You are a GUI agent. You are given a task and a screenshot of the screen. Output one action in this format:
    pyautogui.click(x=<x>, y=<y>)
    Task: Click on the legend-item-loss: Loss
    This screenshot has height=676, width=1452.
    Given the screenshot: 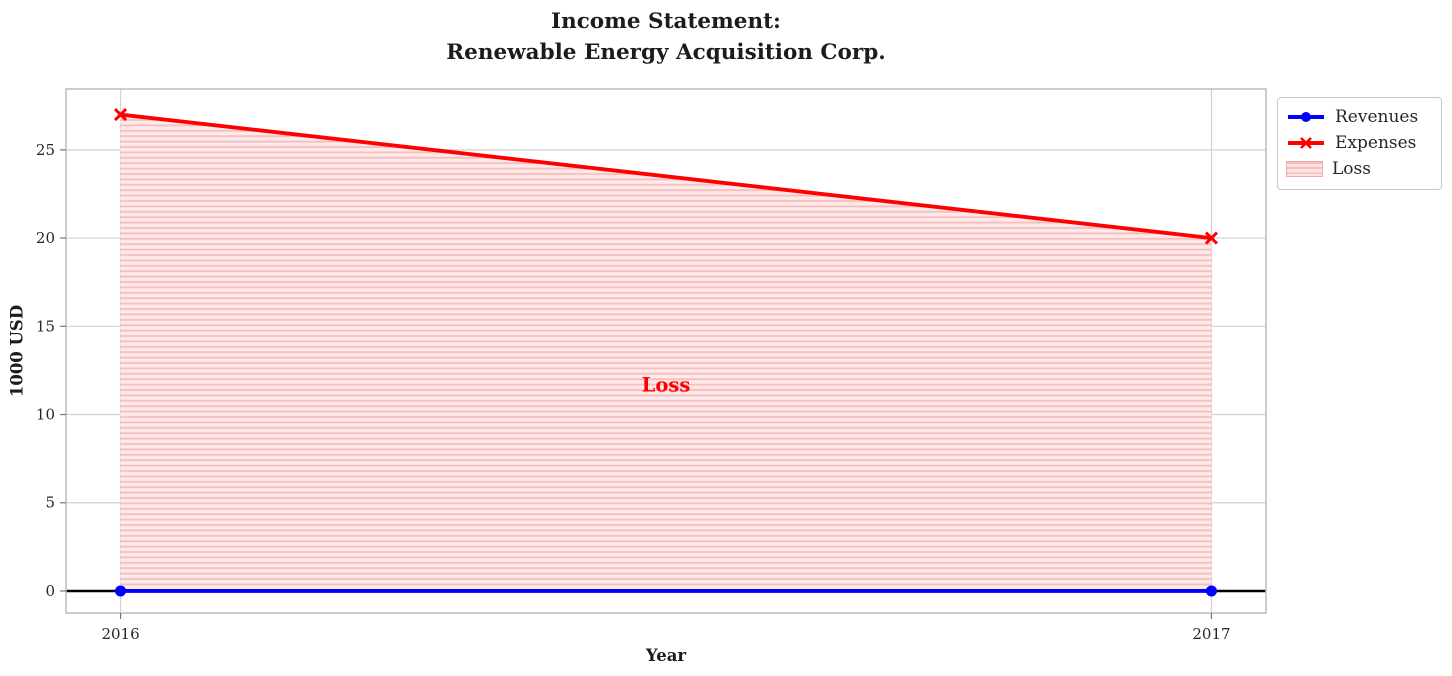 What is the action you would take?
    pyautogui.click(x=1359, y=169)
    